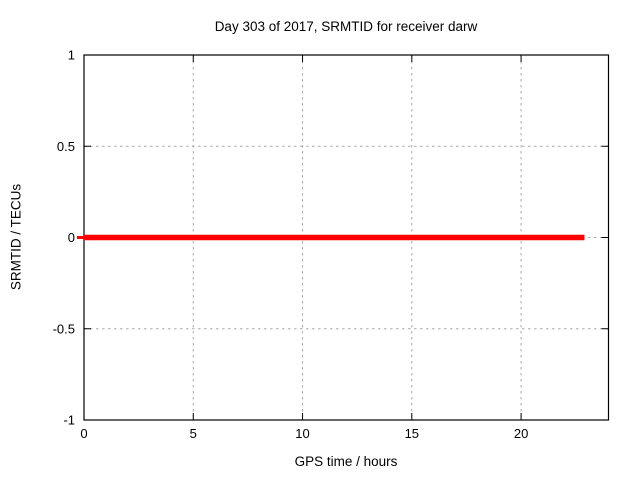 This screenshot has width=640, height=480. I want to click on x-axis-label: GPS time / hours, so click(346, 461).